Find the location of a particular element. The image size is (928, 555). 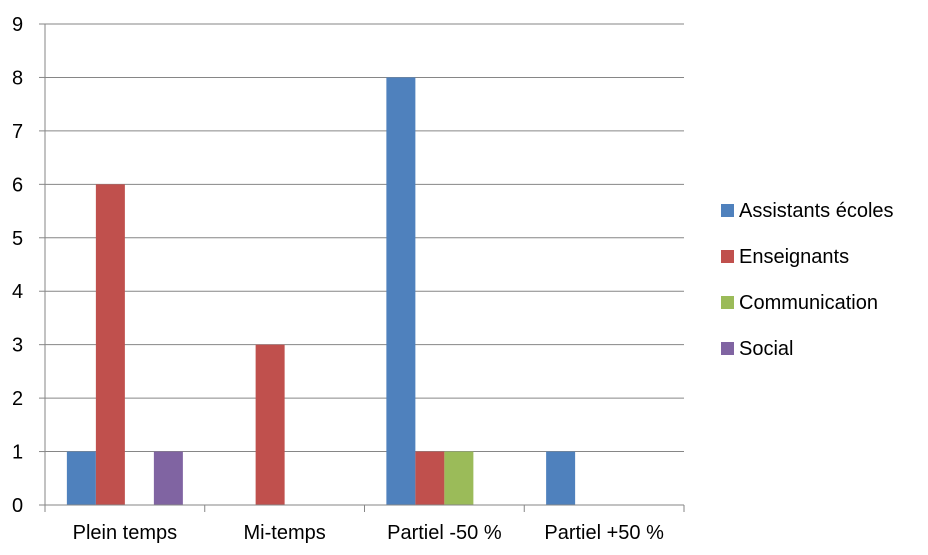

y-tick-label: 2 is located at coordinates (17, 399).